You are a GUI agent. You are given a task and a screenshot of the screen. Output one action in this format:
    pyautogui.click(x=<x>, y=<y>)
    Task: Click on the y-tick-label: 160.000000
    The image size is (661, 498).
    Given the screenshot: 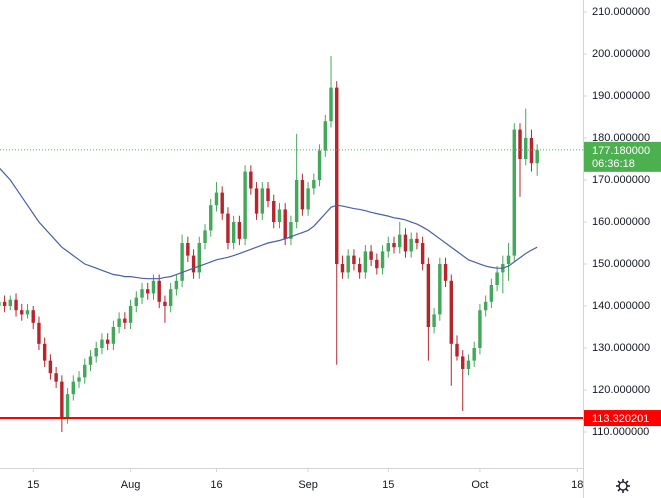 What is the action you would take?
    pyautogui.click(x=621, y=222)
    